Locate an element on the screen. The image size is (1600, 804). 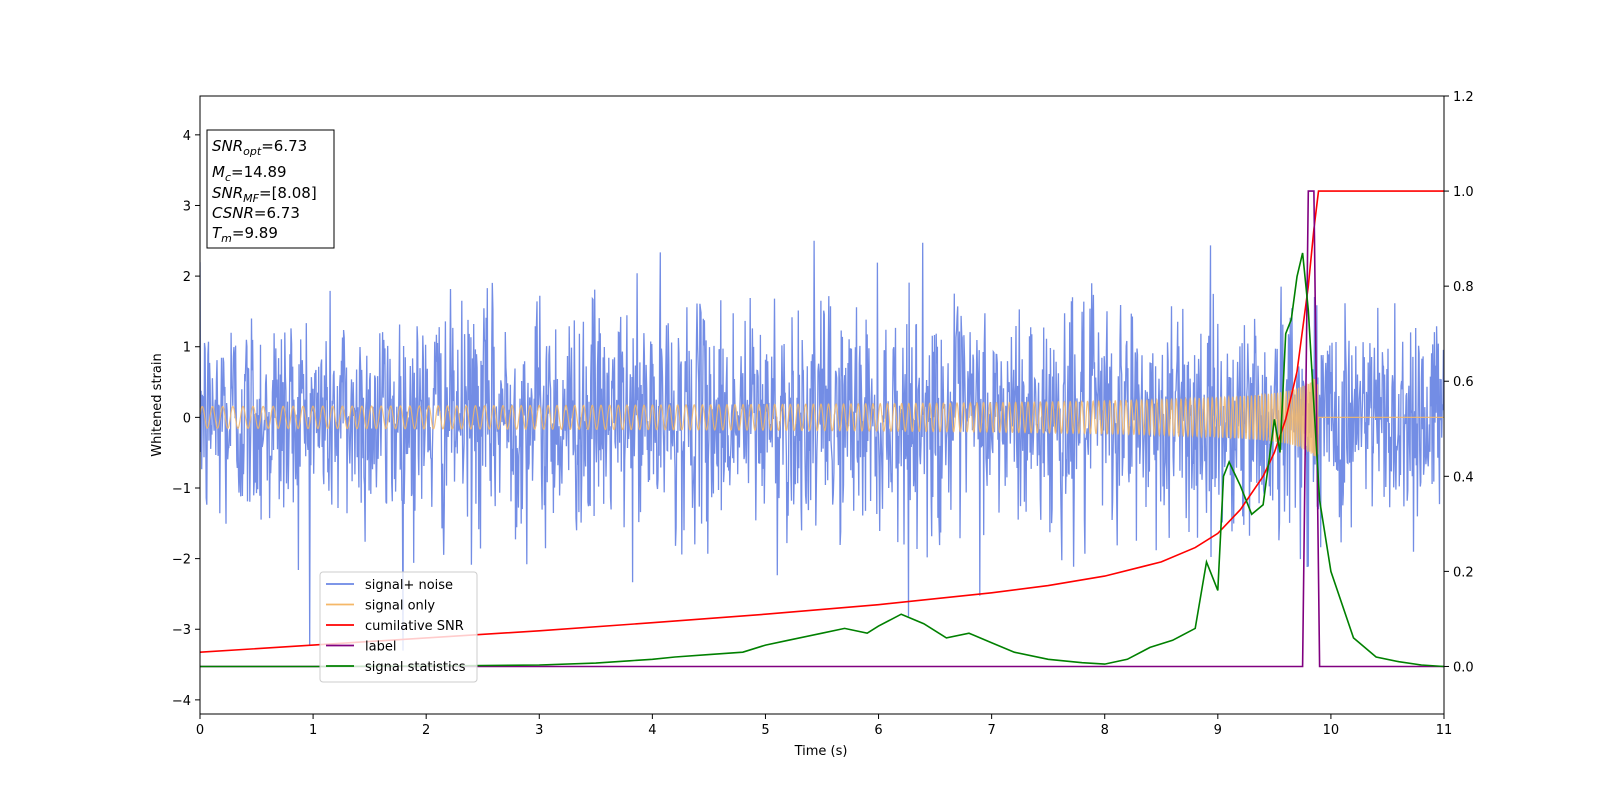
y2-tick-label: 0.4 is located at coordinates (1463, 477).